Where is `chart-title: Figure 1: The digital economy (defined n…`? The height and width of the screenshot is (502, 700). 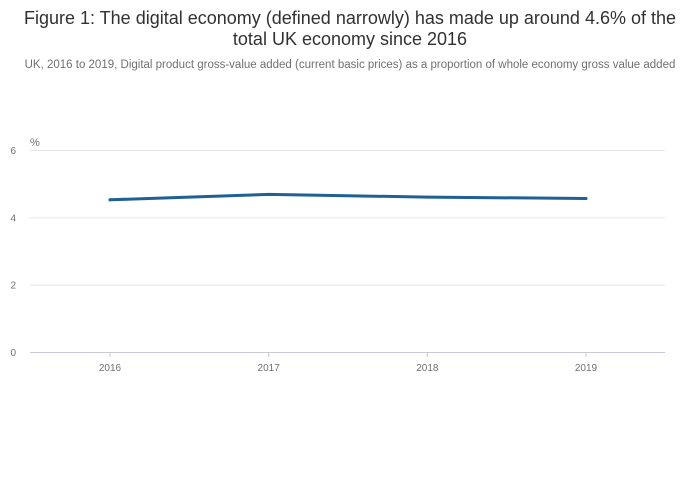 chart-title: Figure 1: The digital economy (defined n… is located at coordinates (350, 28).